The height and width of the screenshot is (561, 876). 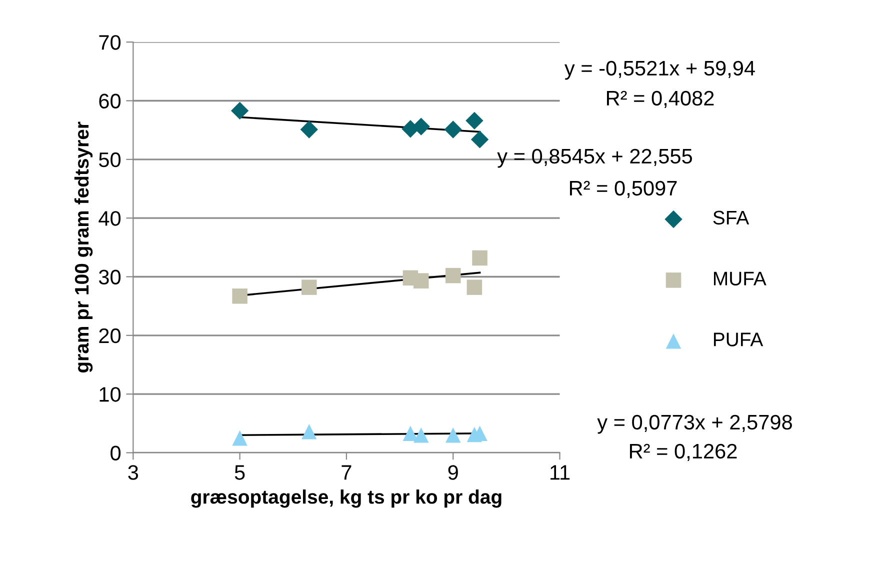 What do you see at coordinates (346, 499) in the screenshot?
I see `x-axis-title: græsoptagelse, kg ts pr ko pr dag` at bounding box center [346, 499].